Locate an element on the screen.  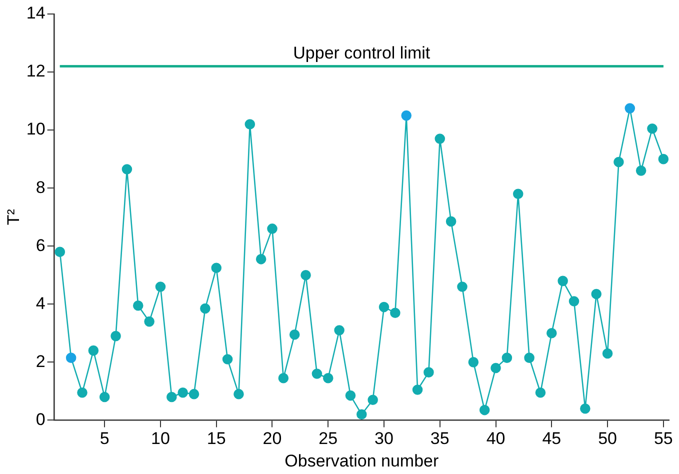
y-tick-label: 14 is located at coordinates (36, 13).